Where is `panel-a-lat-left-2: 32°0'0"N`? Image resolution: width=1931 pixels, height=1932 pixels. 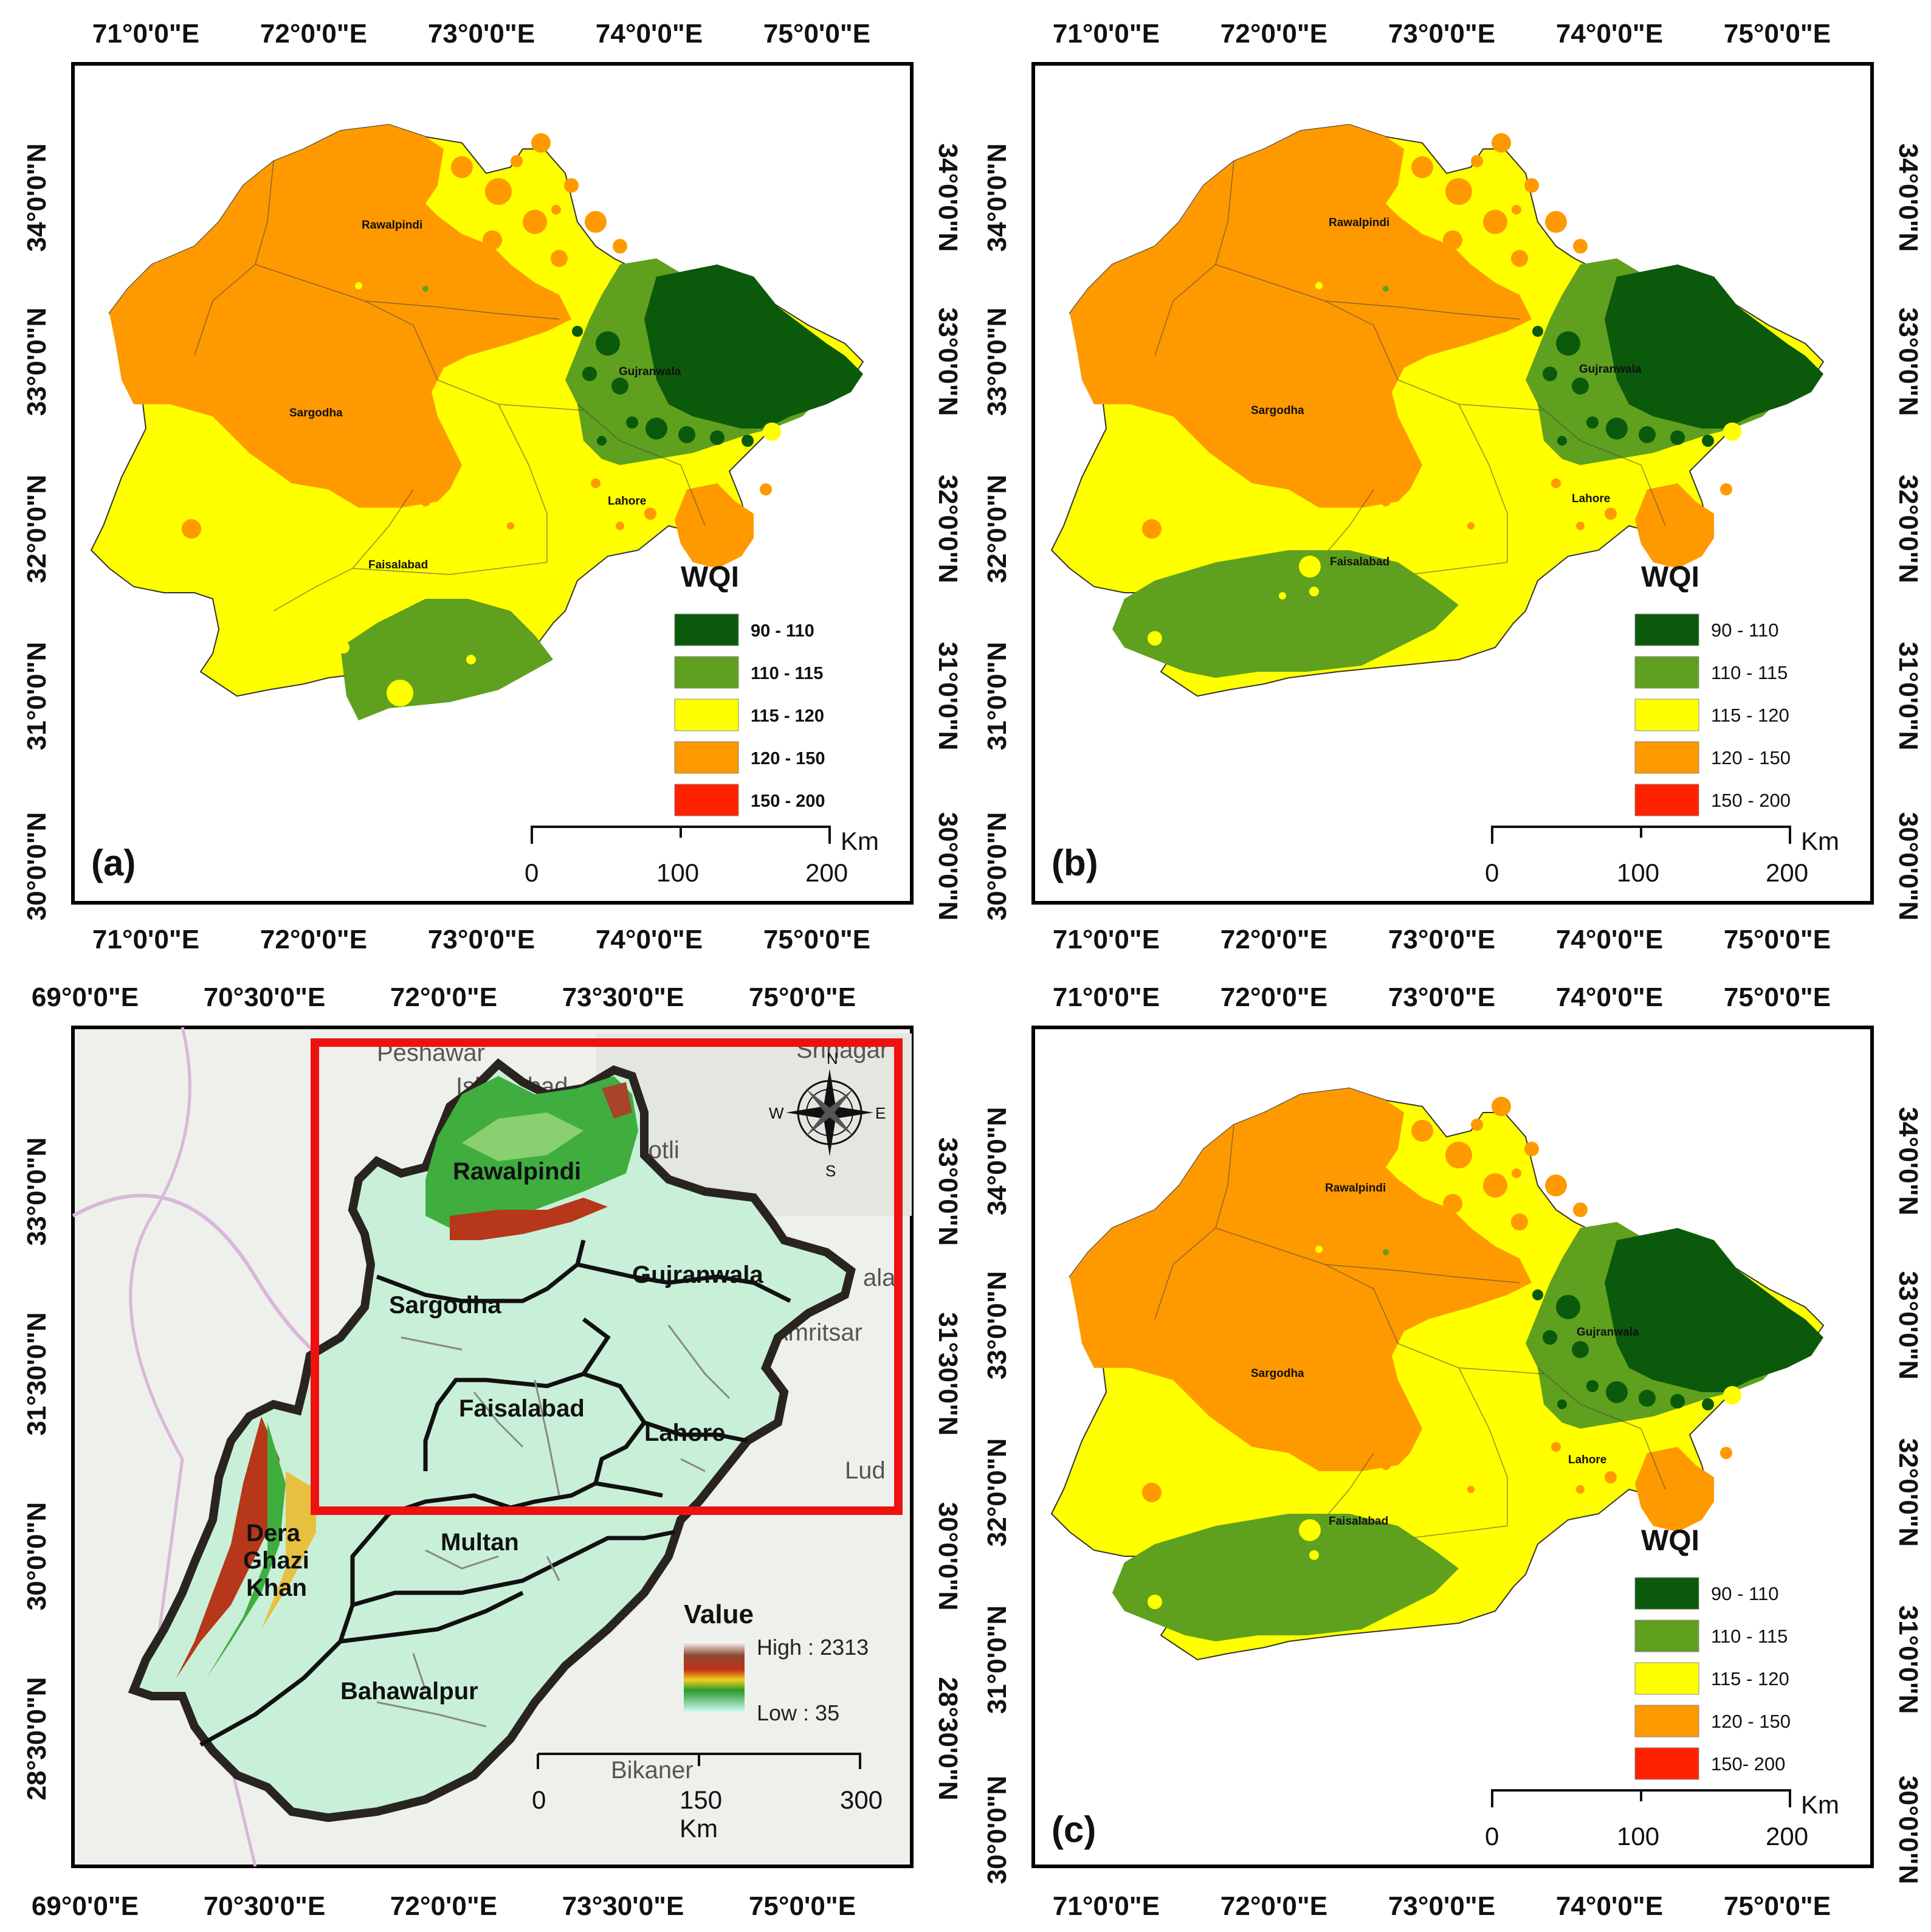 panel-a-lat-left-2: 32°0'0"N is located at coordinates (37, 529).